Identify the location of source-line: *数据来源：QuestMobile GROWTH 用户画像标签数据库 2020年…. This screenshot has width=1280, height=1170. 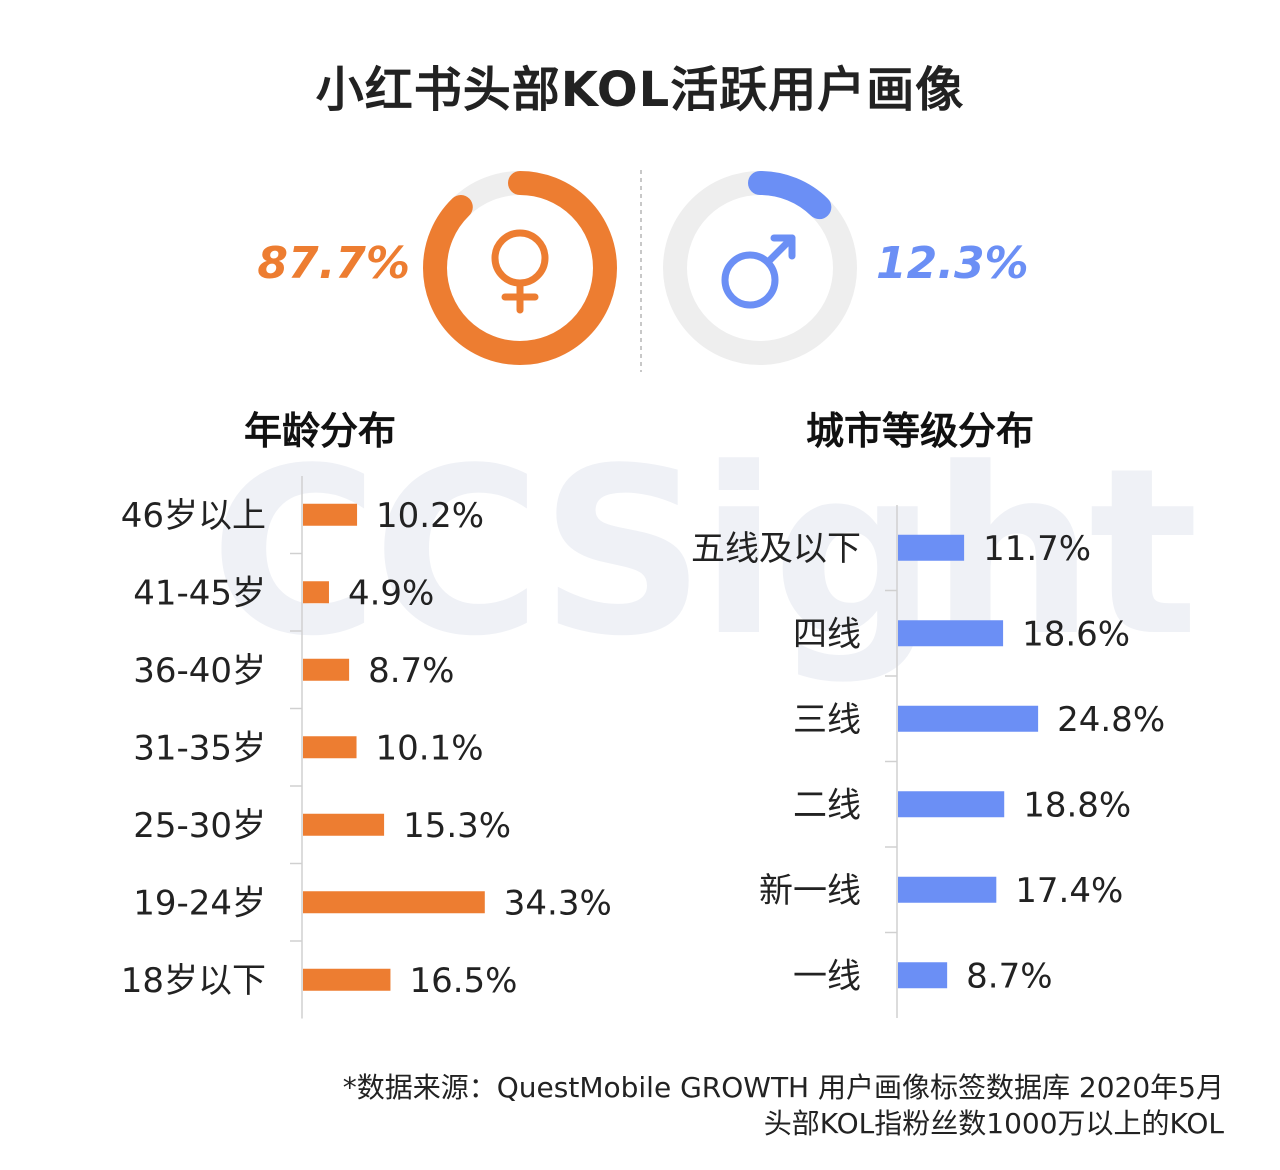
(783, 1087).